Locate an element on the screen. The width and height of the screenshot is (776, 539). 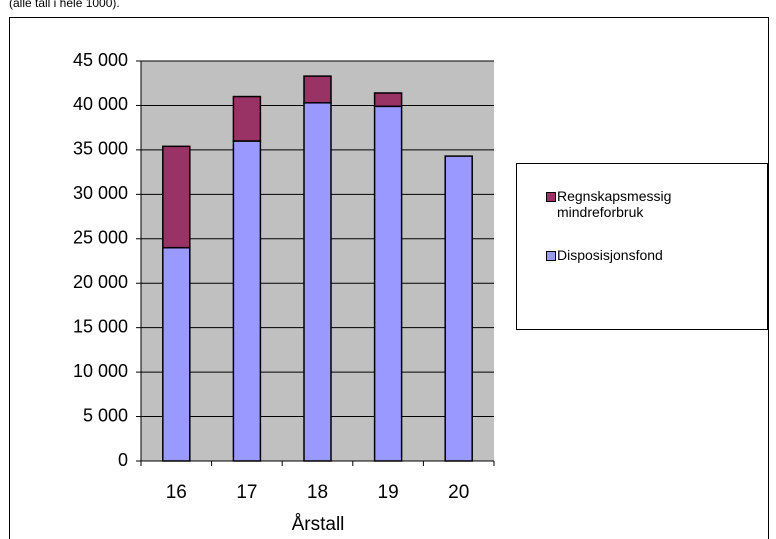
legend-label: Disposisjonsfond is located at coordinates (610, 255).